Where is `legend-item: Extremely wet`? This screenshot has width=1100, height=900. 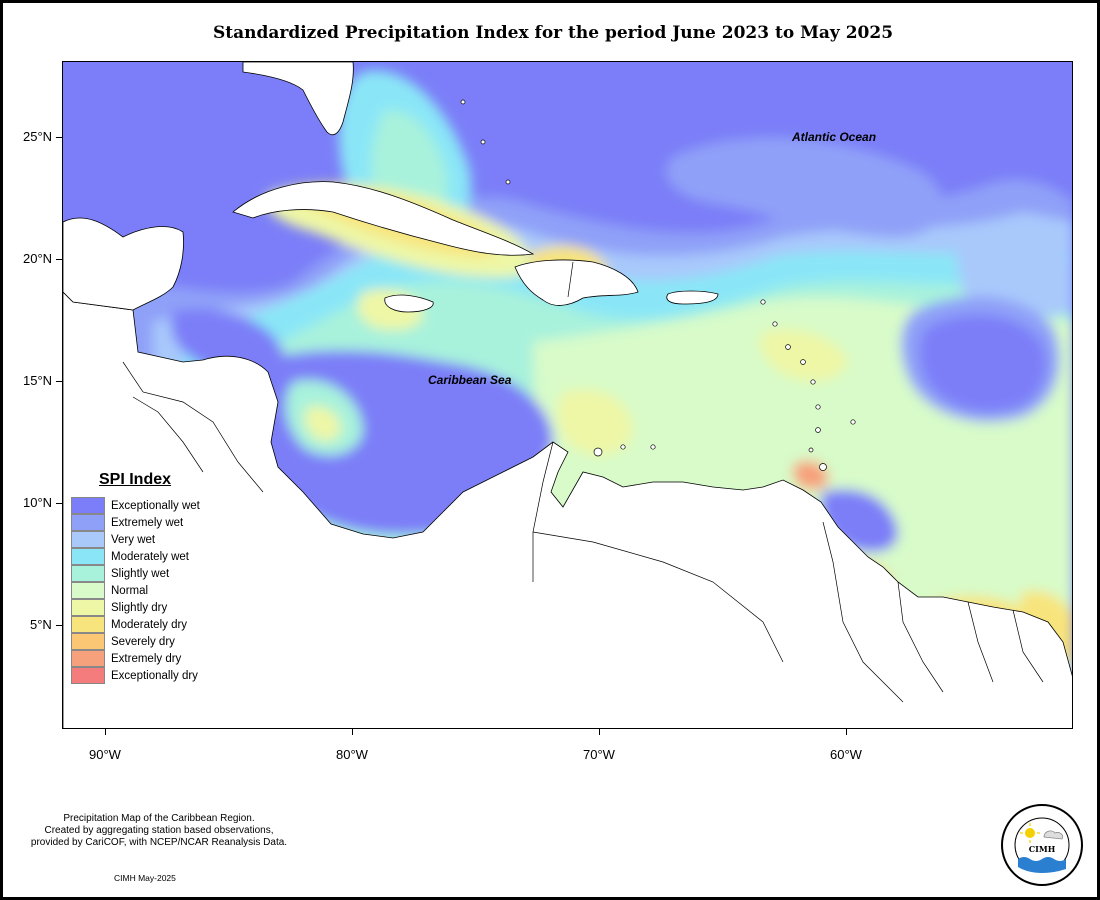 legend-item: Extremely wet is located at coordinates (171, 522).